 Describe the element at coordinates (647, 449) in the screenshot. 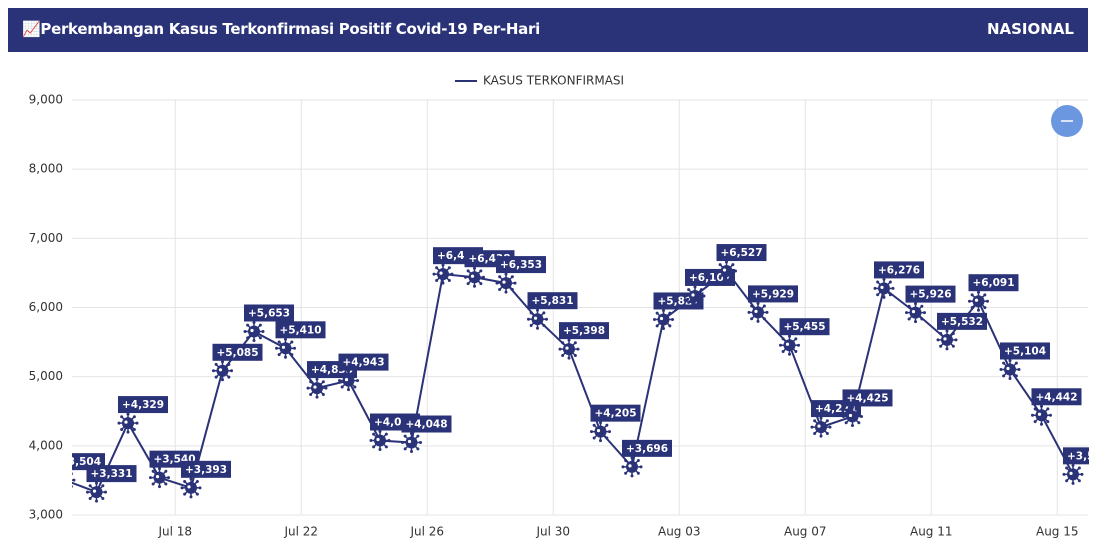

I see `data-label-text: +3,696` at that location.